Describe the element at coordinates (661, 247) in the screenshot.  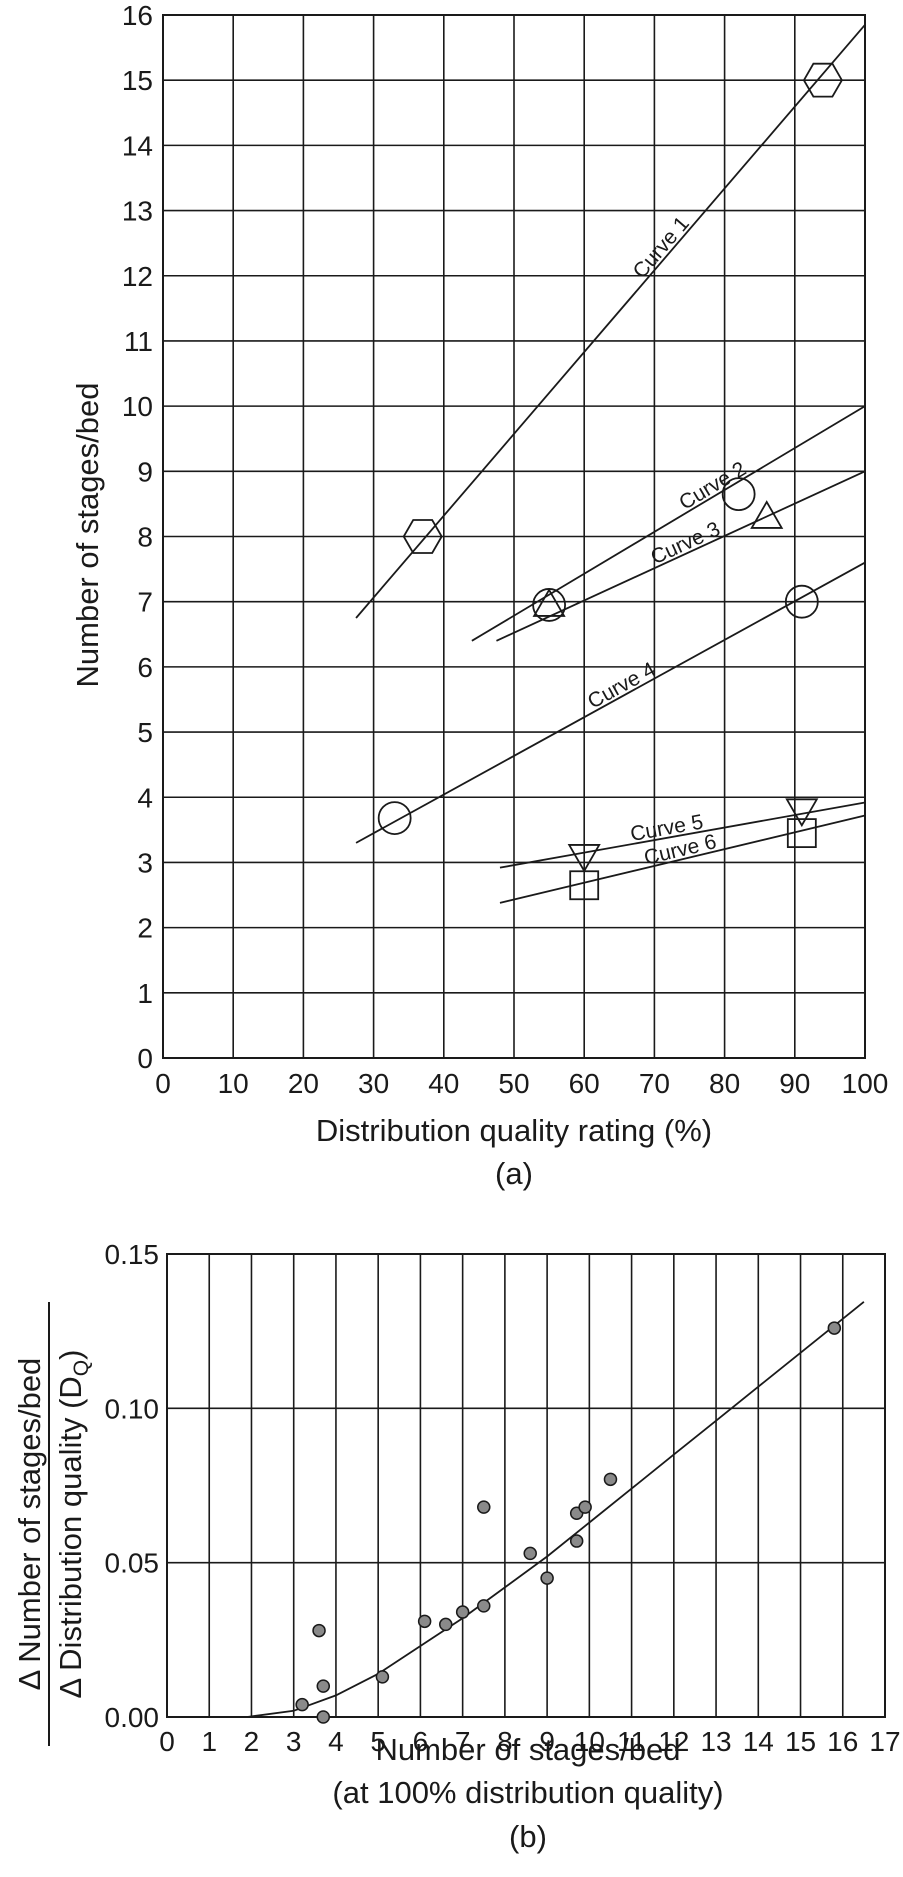
I see `curve-label: Curve 1` at that location.